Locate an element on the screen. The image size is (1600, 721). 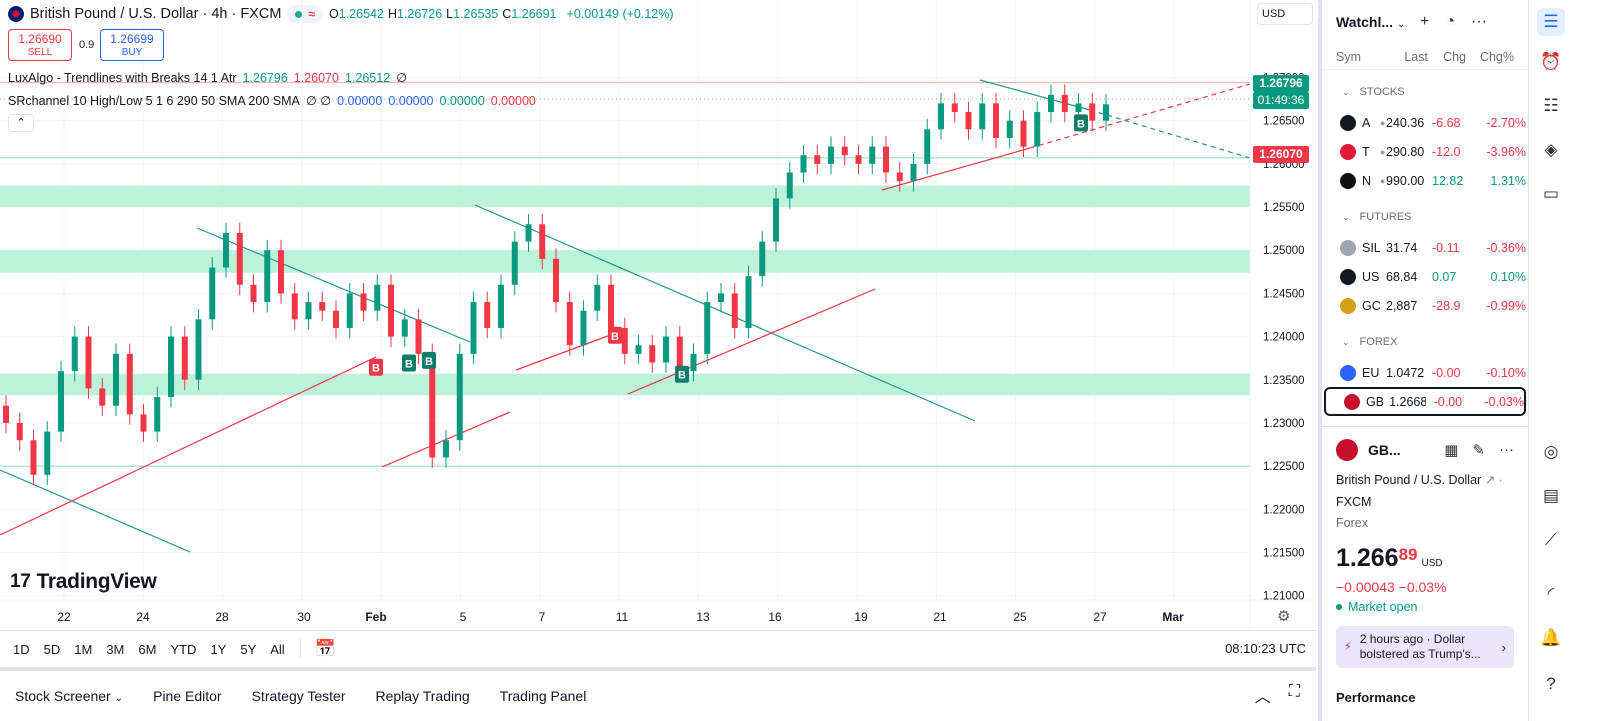
y-tick-label: 1.23500 is located at coordinates (1284, 381).